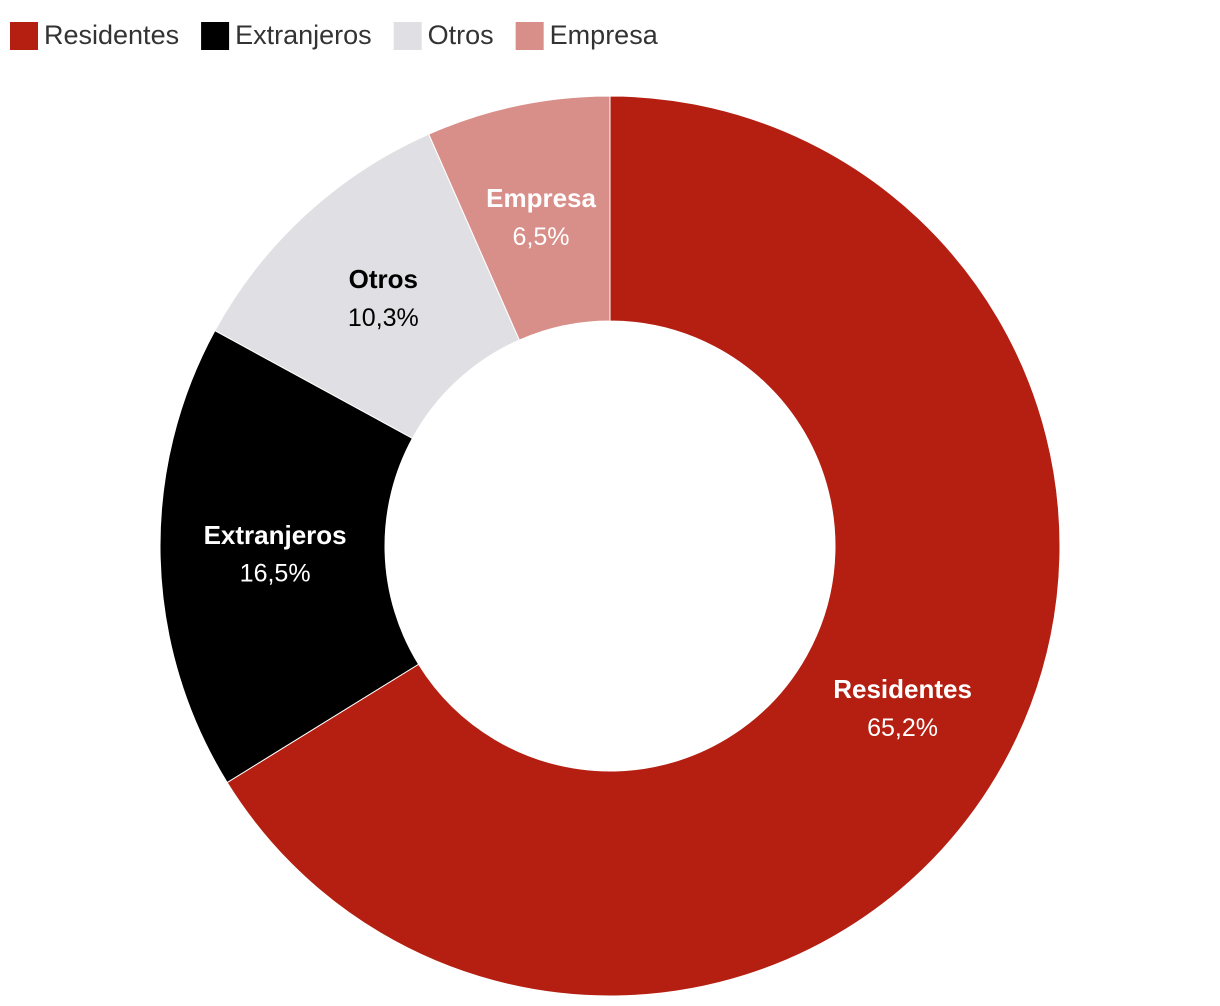 This screenshot has height=1006, width=1220. Describe the element at coordinates (604, 35) in the screenshot. I see `legend-label: Empresa` at that location.